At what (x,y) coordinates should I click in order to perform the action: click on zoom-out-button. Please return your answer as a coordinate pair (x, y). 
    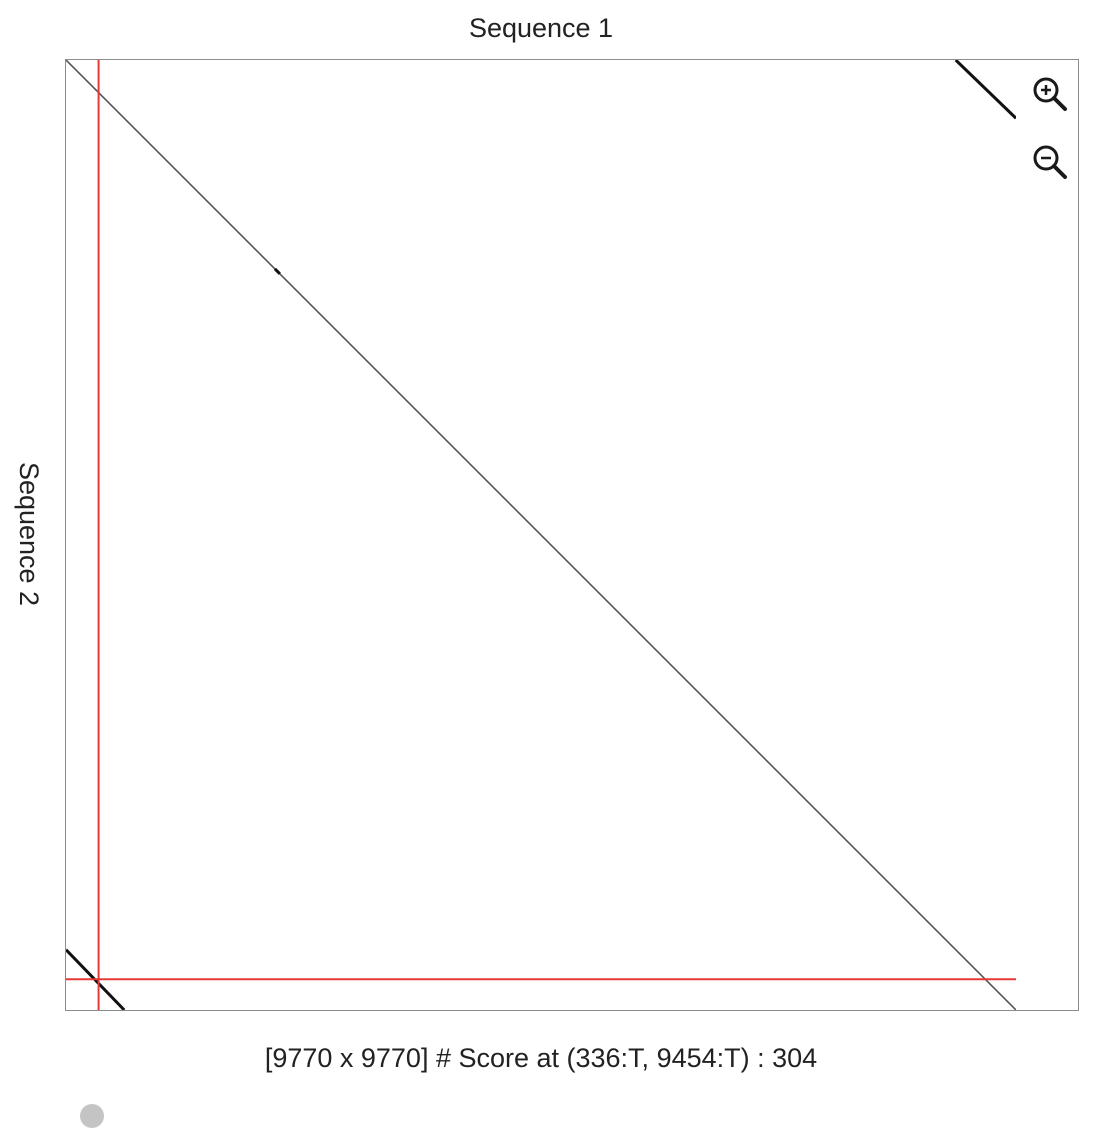
    Looking at the image, I should click on (1050, 162).